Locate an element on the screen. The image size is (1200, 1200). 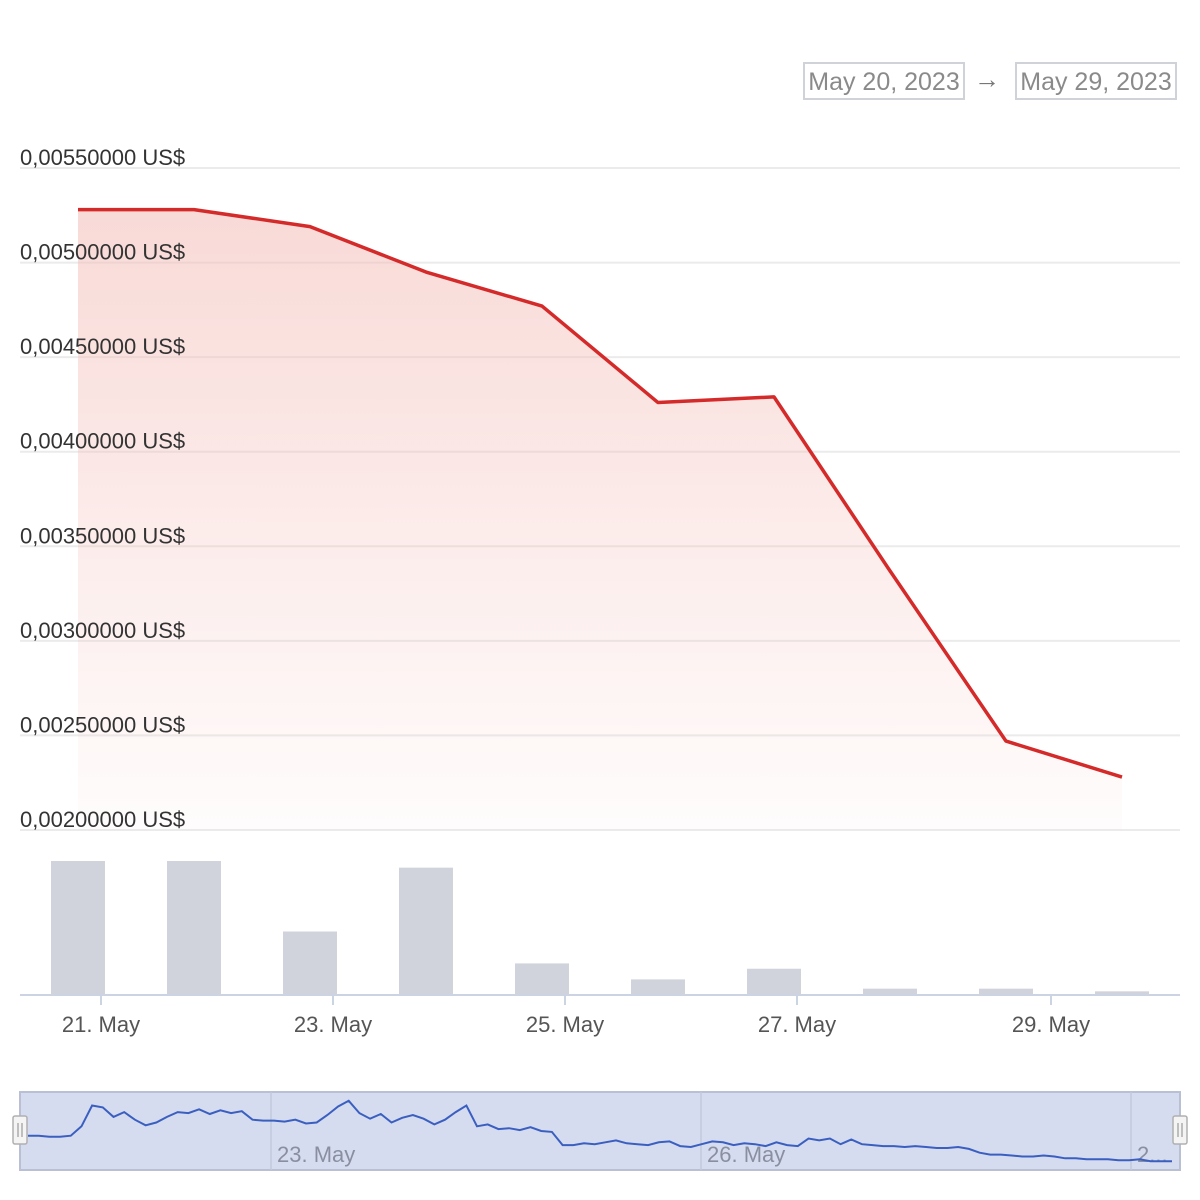
navigator-window is located at coordinates (600, 1131).